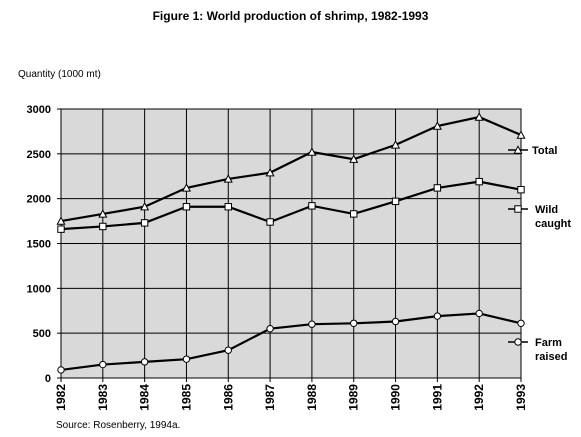 The width and height of the screenshot is (581, 437). I want to click on x-tick-label: 1988, so click(312, 397).